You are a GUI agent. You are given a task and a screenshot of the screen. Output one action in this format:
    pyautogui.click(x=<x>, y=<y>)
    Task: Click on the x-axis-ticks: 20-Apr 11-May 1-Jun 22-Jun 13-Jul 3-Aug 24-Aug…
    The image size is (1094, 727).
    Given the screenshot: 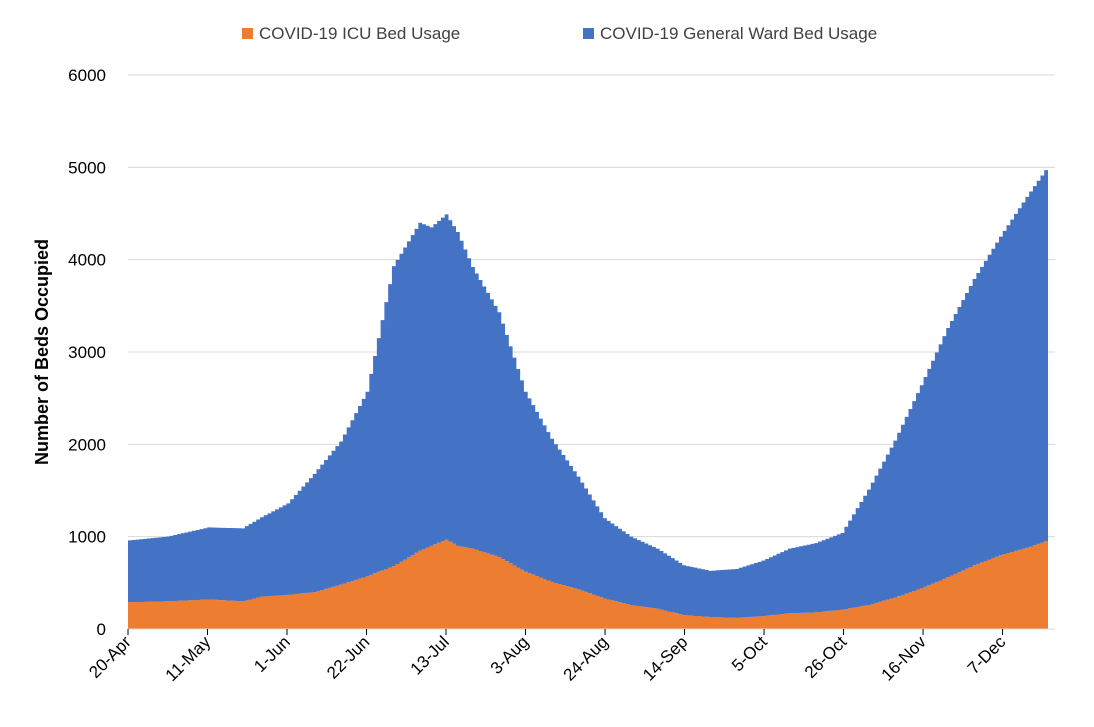 What is the action you would take?
    pyautogui.click(x=547, y=657)
    